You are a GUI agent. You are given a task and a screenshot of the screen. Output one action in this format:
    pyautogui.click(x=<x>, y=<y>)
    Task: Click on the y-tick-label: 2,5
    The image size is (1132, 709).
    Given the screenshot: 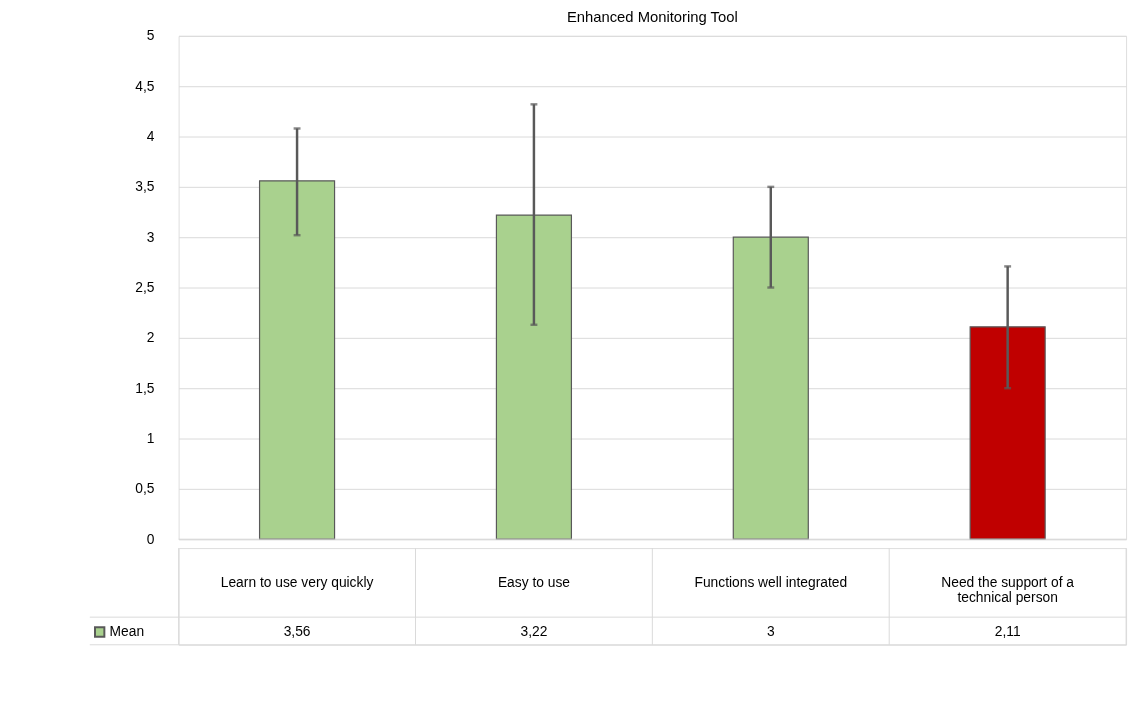 What is the action you would take?
    pyautogui.click(x=145, y=286)
    